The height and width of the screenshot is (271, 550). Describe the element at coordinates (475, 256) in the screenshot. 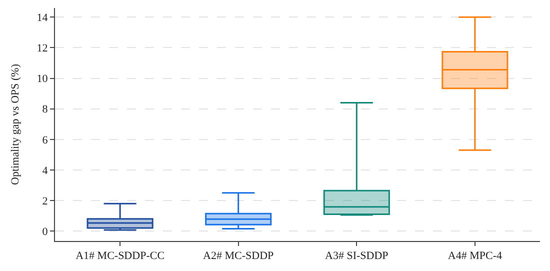

I see `x-tick-label: A4# MPC-4` at that location.